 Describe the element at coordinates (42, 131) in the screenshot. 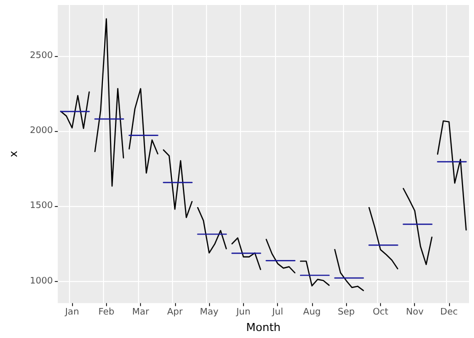

I see `y-tick-label: 2000` at that location.